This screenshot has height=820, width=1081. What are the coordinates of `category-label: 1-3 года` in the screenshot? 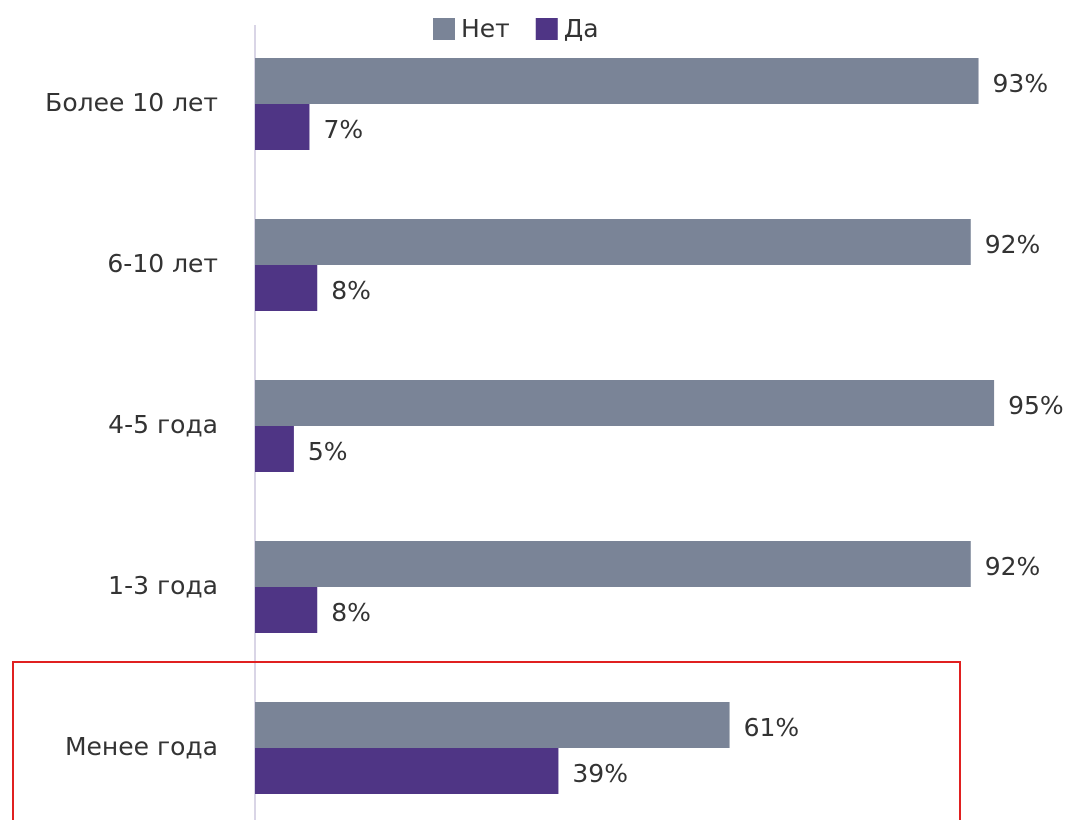 It's located at (163, 585).